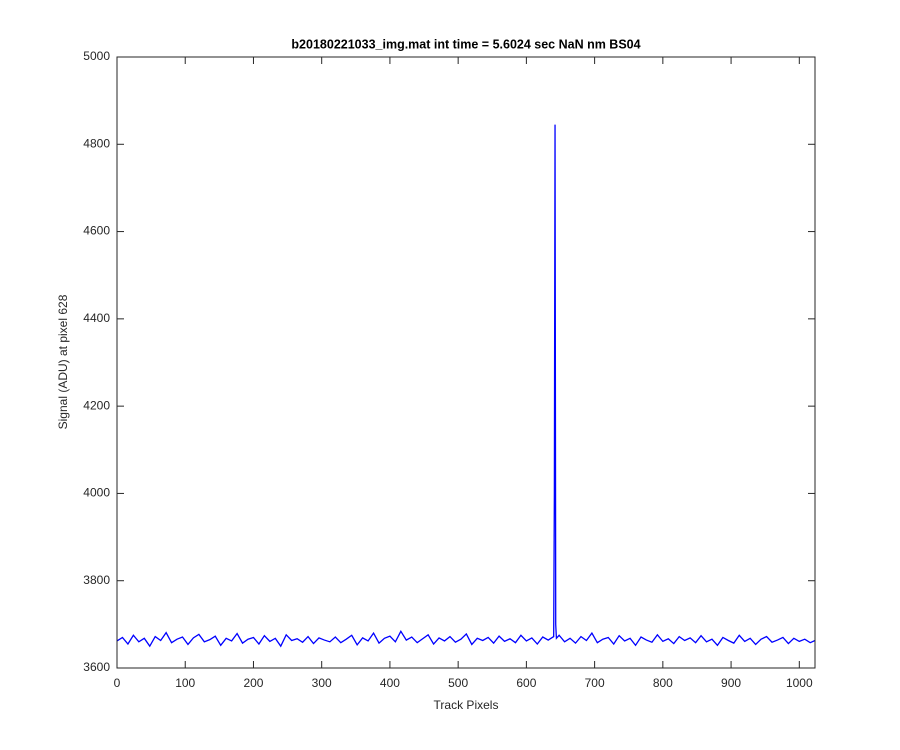  Describe the element at coordinates (526, 683) in the screenshot. I see `x-tick-label: 600` at that location.